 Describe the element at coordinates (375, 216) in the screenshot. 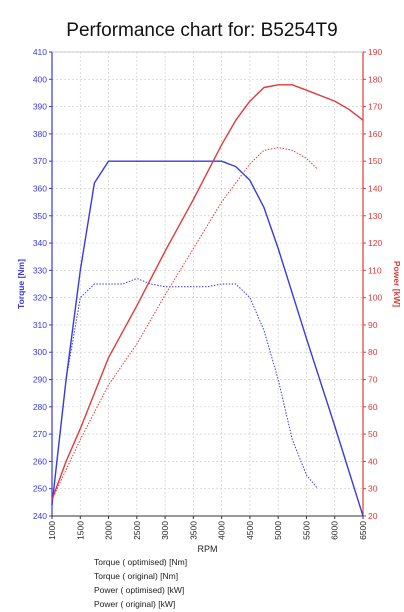

I see `y-right-tick-label: 130` at that location.